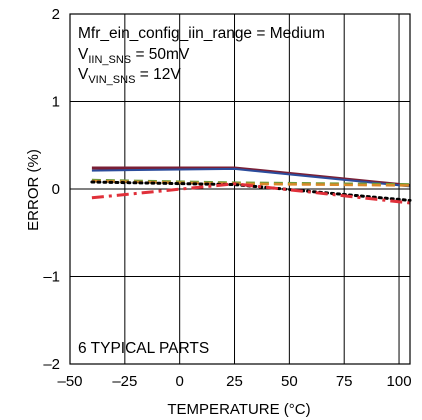 Image resolution: width=422 pixels, height=420 pixels. Describe the element at coordinates (56, 14) in the screenshot. I see `y-tick-label: 2` at that location.